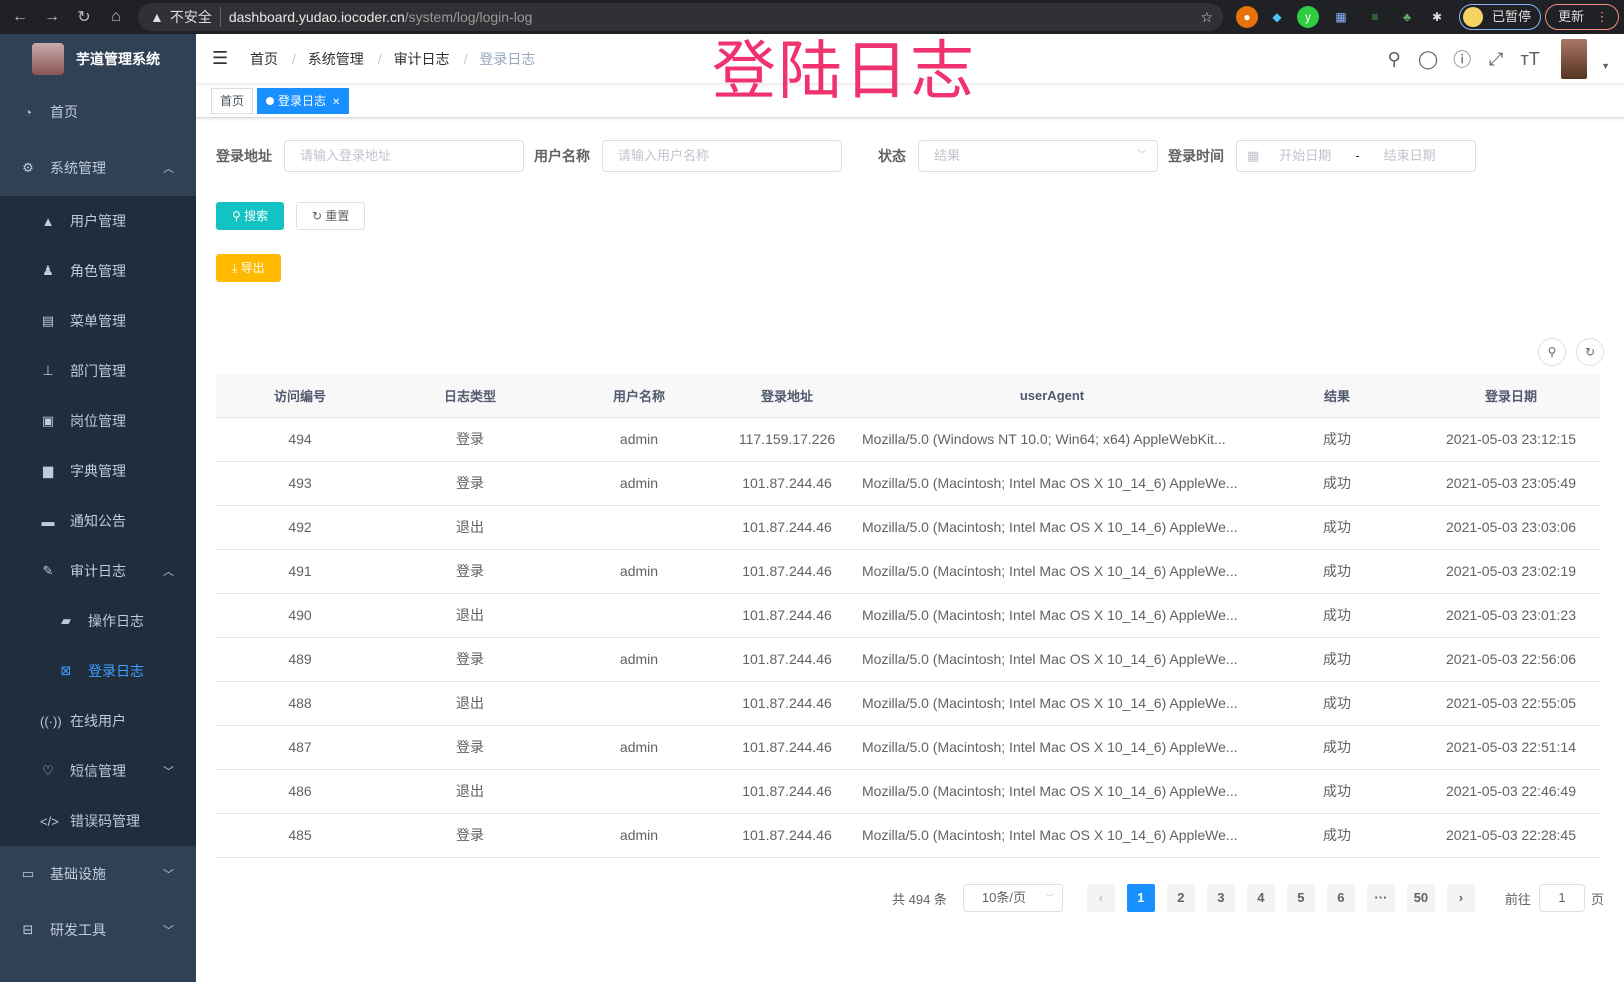 This screenshot has width=1624, height=982. Describe the element at coordinates (1281, 898) in the screenshot. I see `page-list: 1 2 3 4 5 6 ··· 50` at that location.